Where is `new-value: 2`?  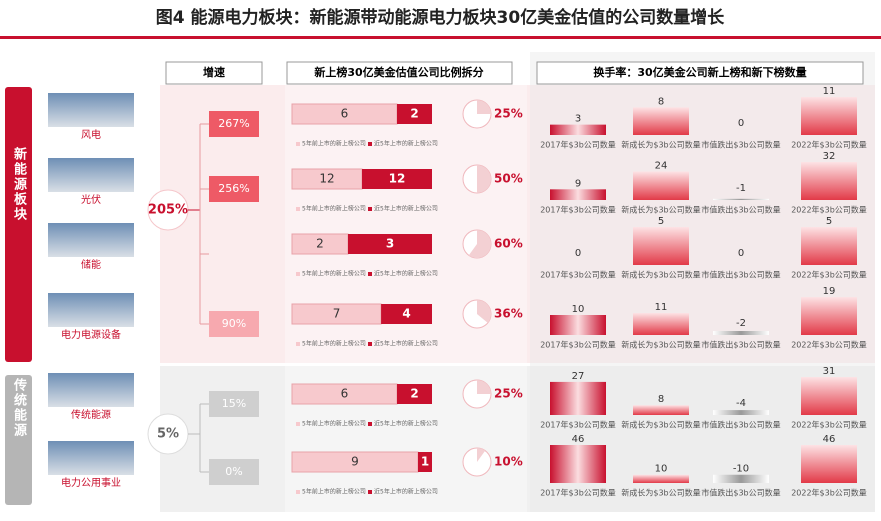
new-value: 2 is located at coordinates (414, 114).